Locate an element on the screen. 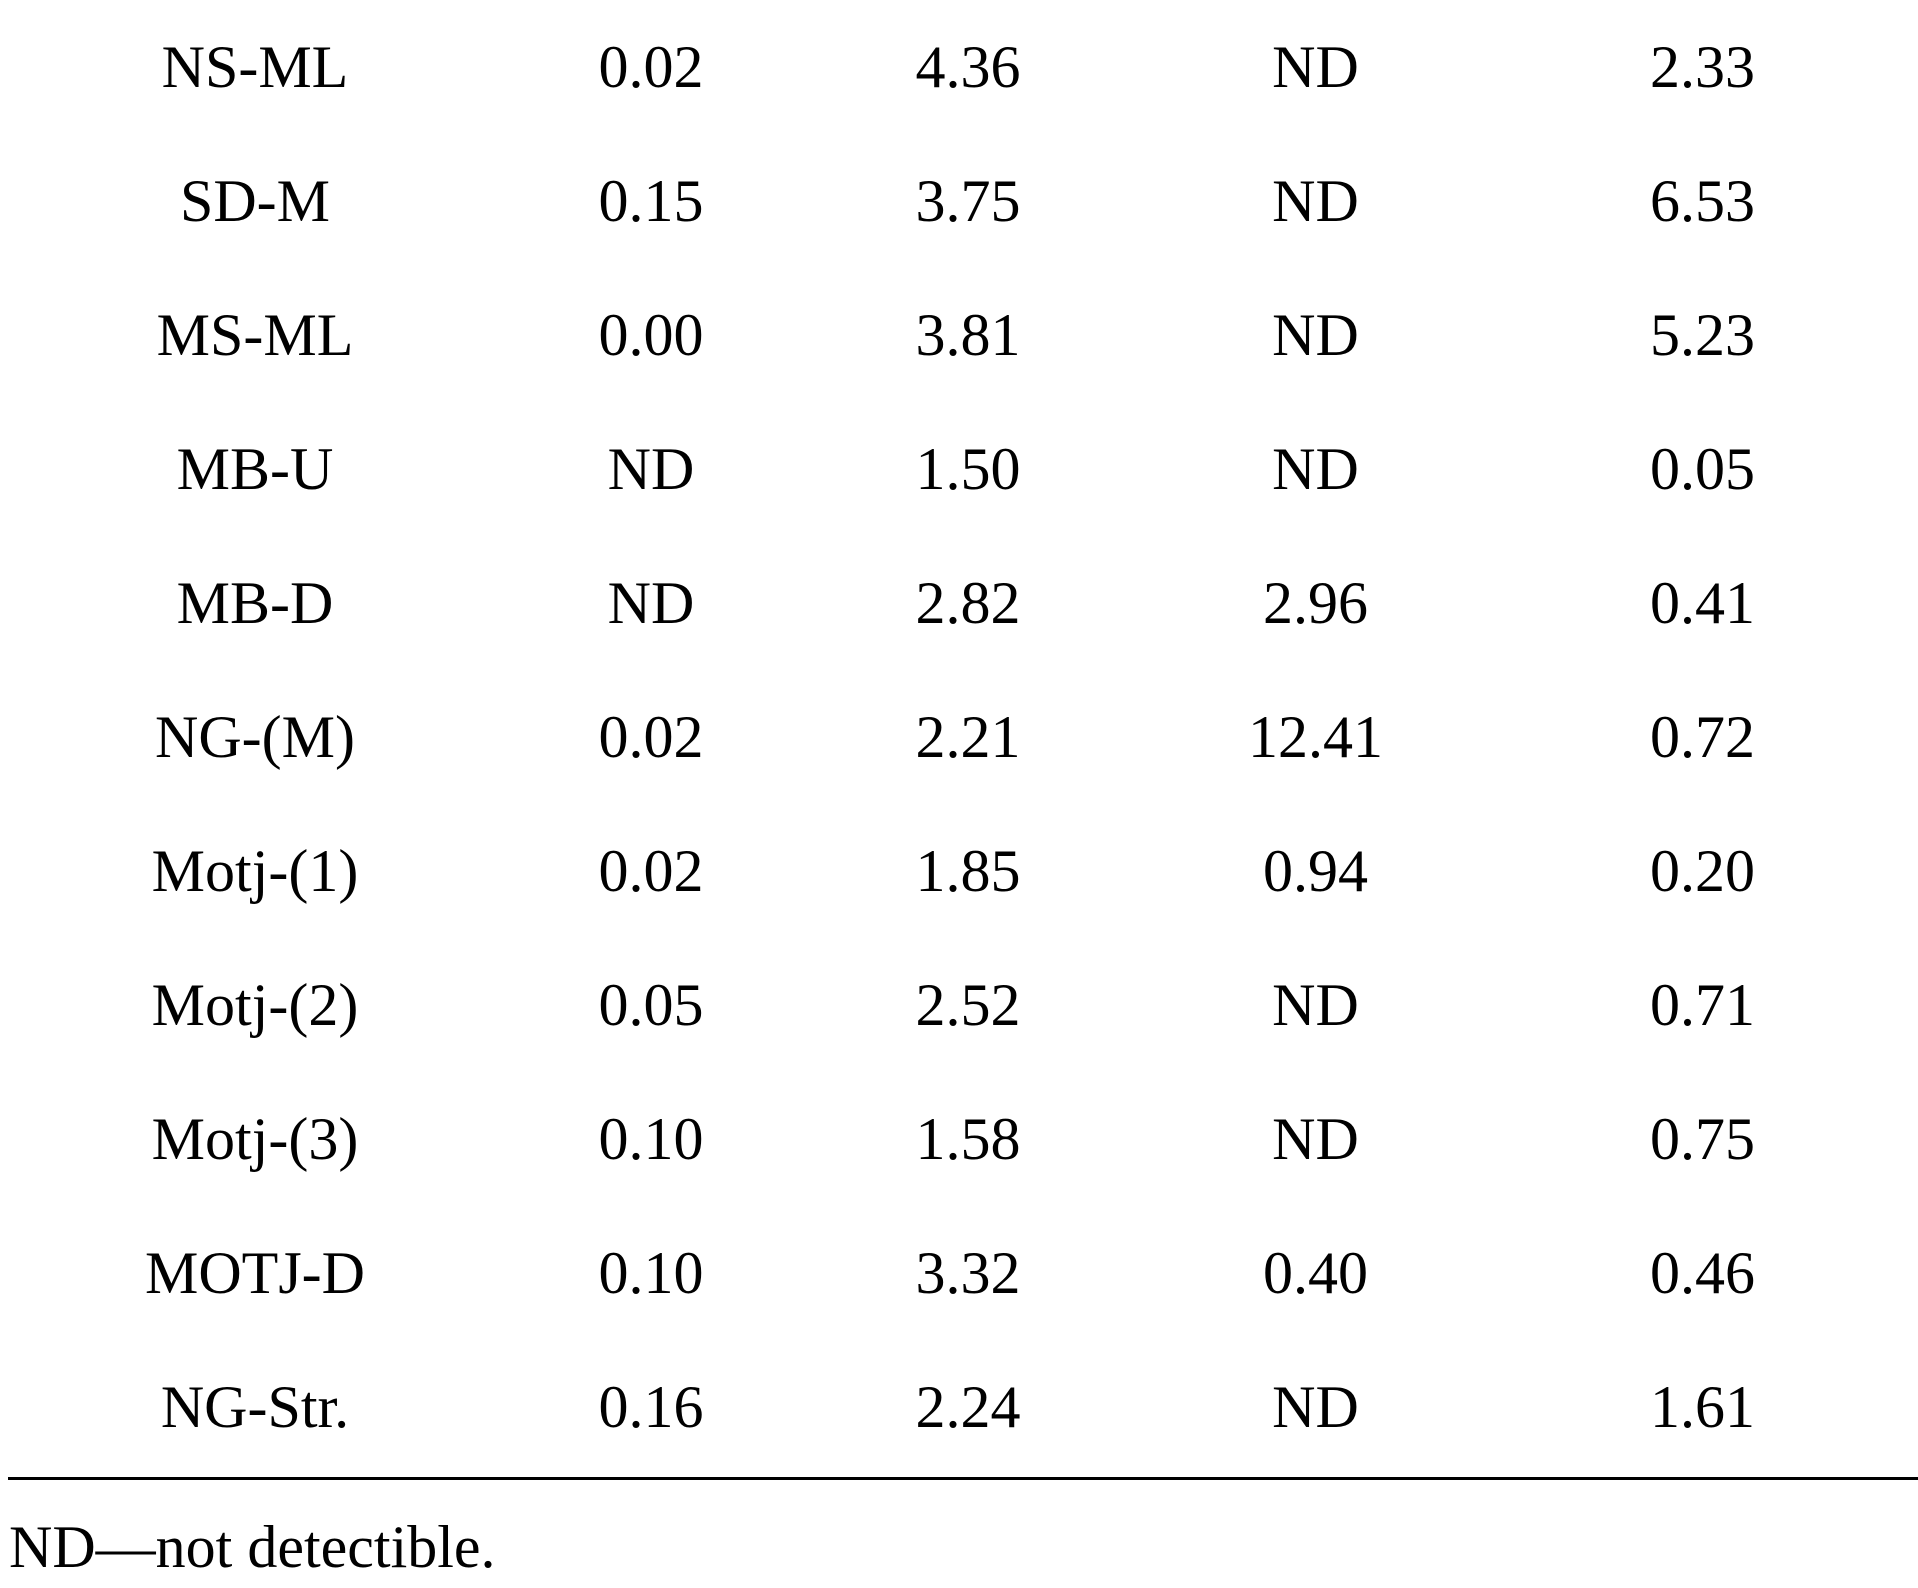 This screenshot has height=1588, width=1918. table-row: MB-D ND 2.82 2.96 0.41 is located at coordinates (959, 603).